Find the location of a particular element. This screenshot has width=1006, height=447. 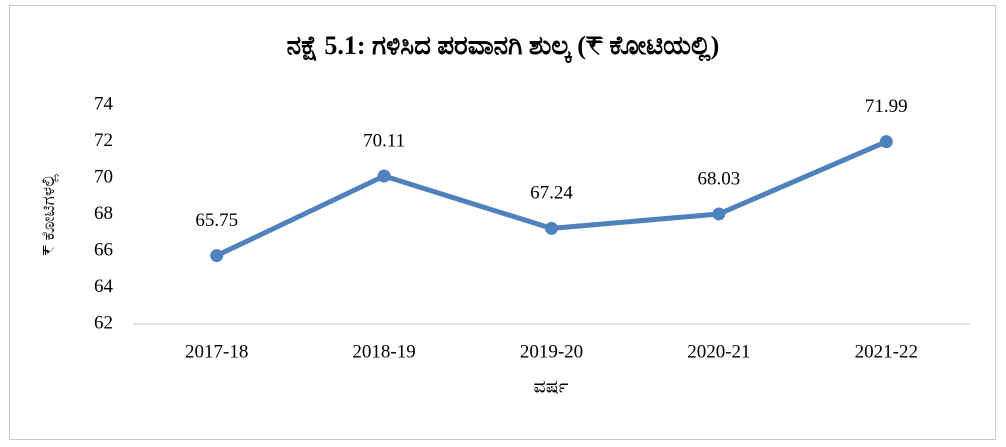

data-label: 68.03 is located at coordinates (719, 178).